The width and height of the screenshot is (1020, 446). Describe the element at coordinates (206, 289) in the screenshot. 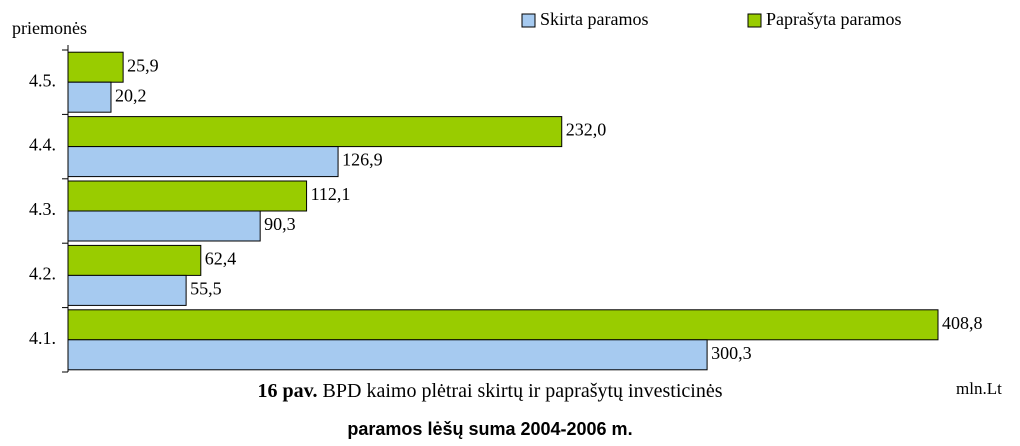

I see `data-label: 55,5` at that location.